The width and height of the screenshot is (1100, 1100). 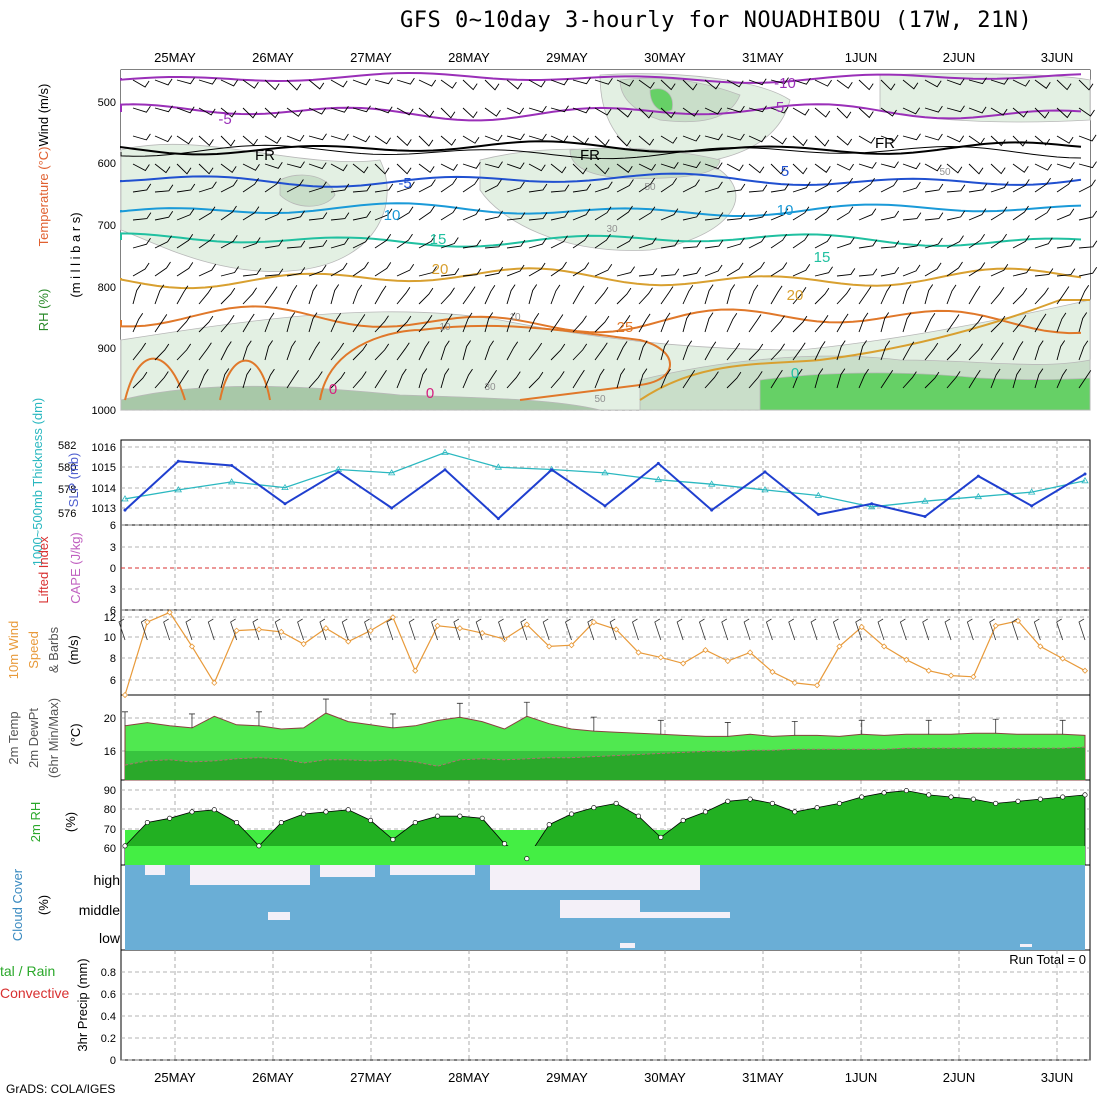 What do you see at coordinates (67, 468) in the screenshot?
I see `thickness-tick: 580` at bounding box center [67, 468].